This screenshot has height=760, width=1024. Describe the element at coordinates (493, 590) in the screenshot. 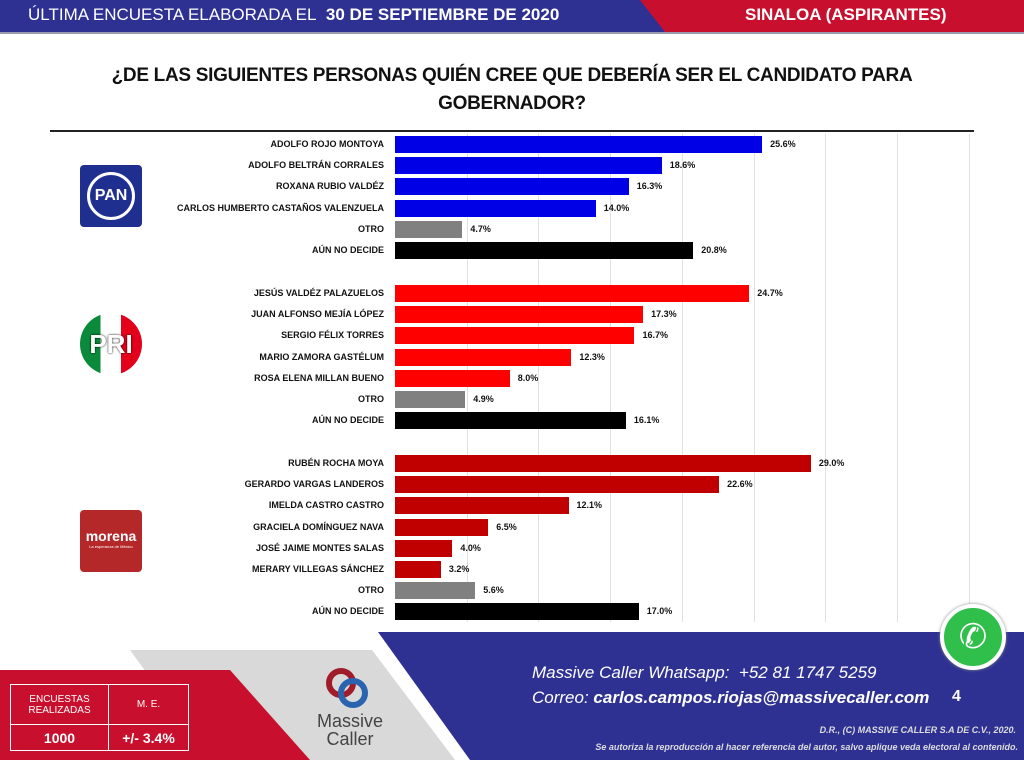

I see `bar-value-label: 5.6%` at that location.